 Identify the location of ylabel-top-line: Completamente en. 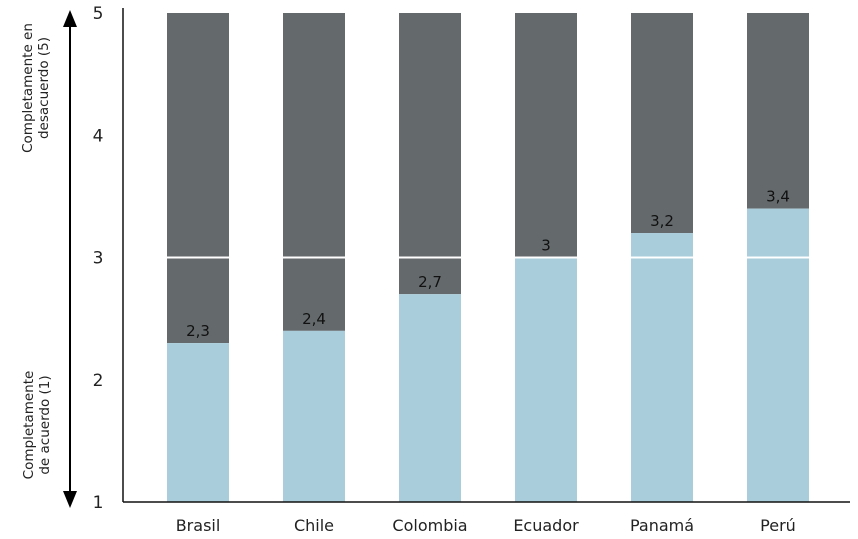
(28, 88).